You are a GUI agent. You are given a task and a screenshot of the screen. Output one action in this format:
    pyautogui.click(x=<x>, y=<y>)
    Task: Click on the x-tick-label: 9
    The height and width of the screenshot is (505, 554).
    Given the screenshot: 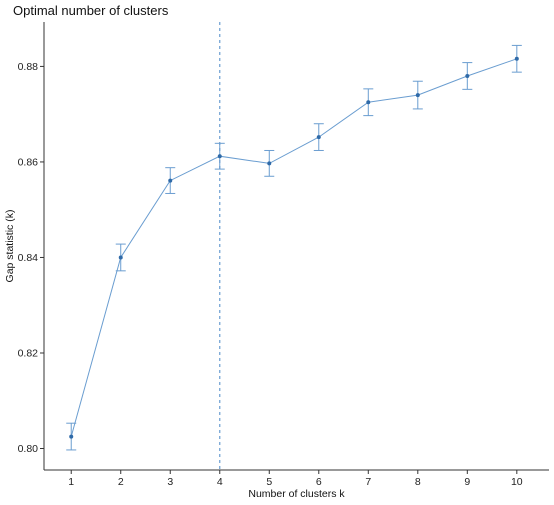 What is the action you would take?
    pyautogui.click(x=467, y=482)
    